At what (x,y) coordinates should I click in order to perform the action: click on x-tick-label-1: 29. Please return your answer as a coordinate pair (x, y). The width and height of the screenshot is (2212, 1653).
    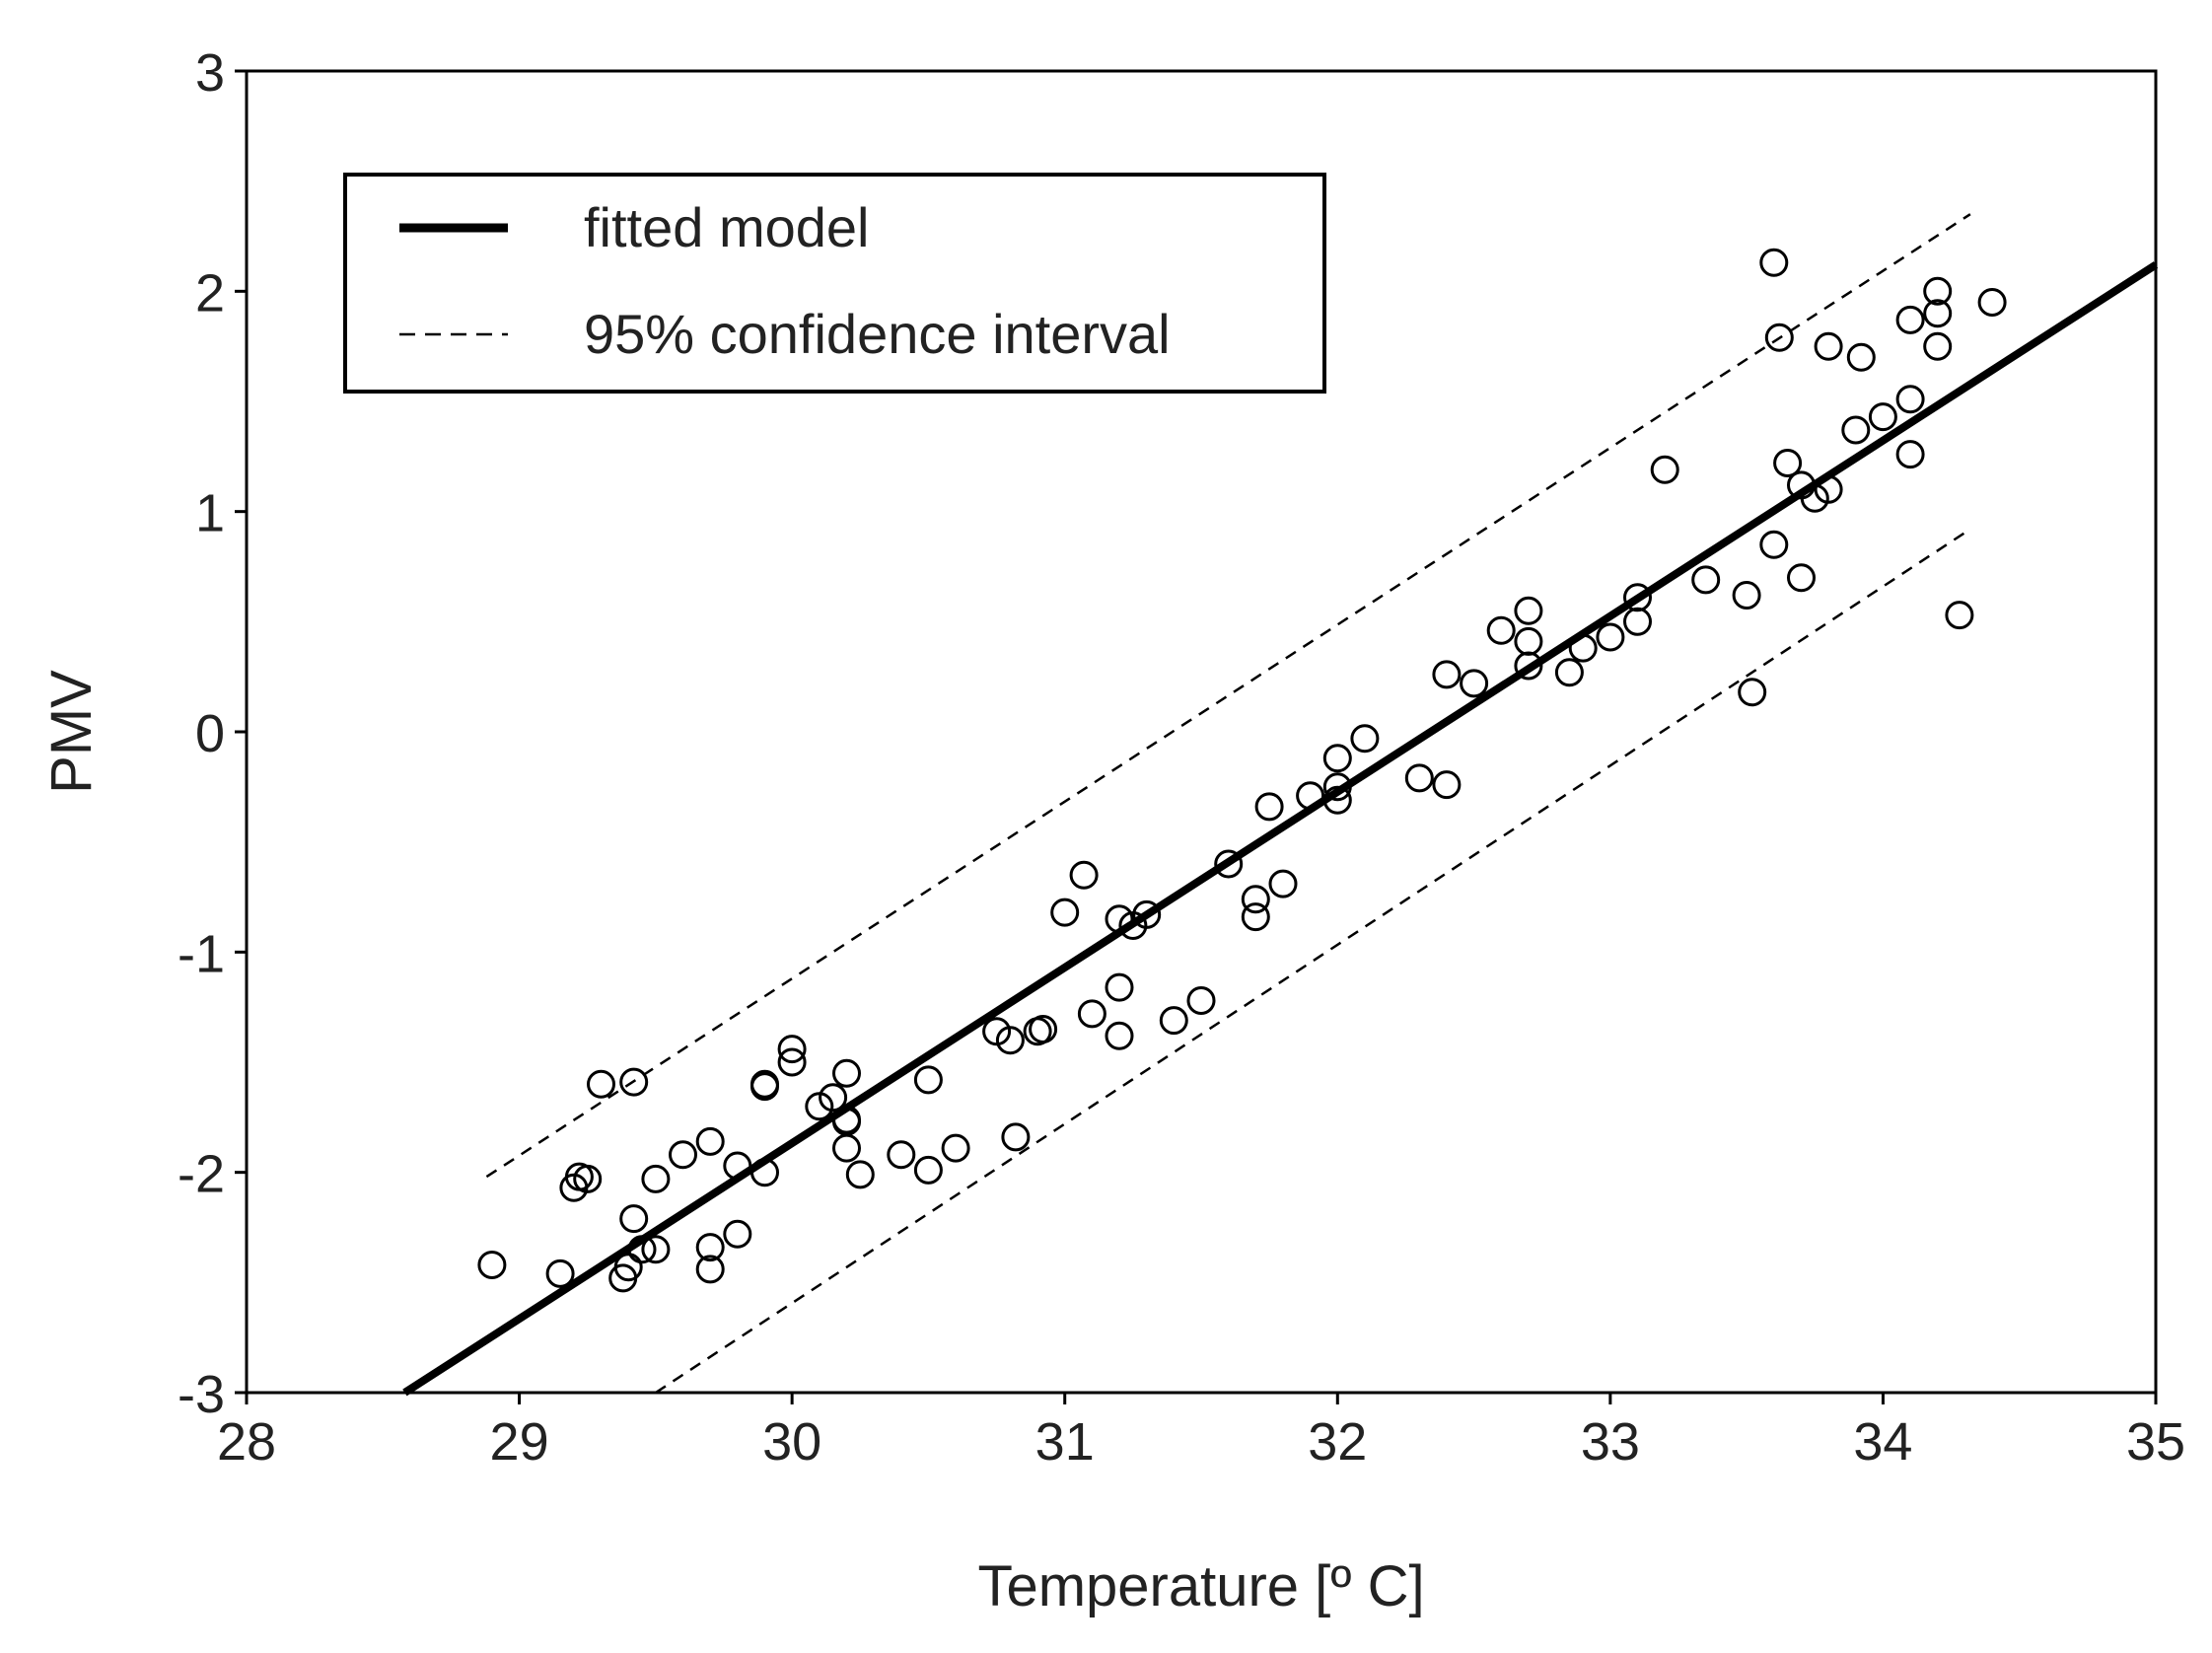
    Looking at the image, I should click on (519, 1442).